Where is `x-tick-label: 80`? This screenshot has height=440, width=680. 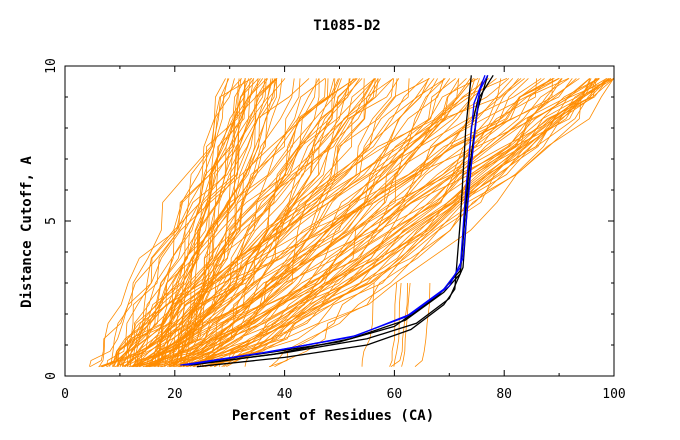 x-tick-label: 80 is located at coordinates (504, 394).